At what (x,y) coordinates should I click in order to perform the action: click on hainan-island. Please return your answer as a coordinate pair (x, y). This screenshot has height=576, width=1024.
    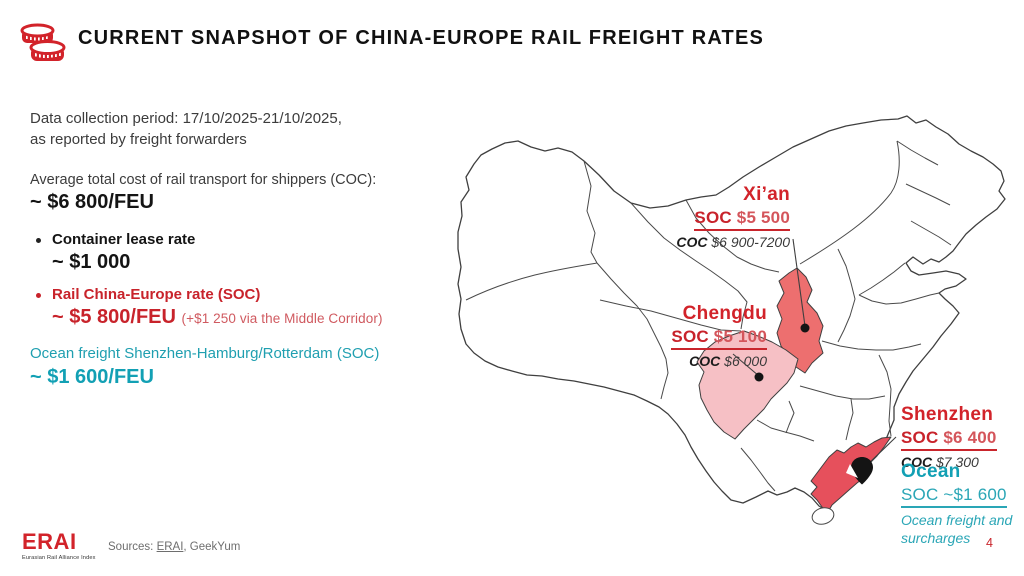
    Looking at the image, I should click on (823, 516).